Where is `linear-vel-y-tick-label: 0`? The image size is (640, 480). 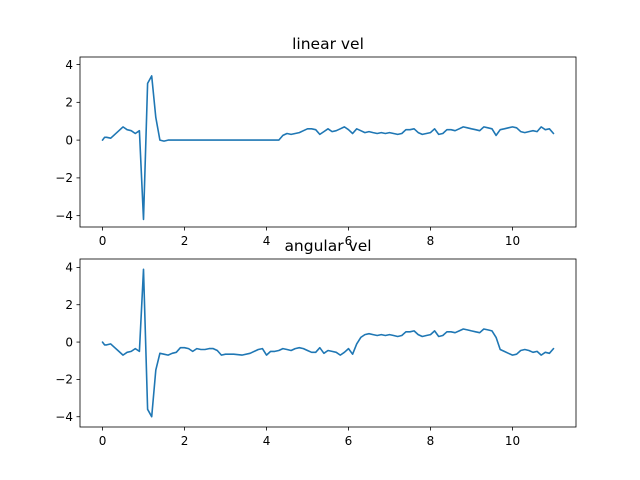
linear-vel-y-tick-label: 0 is located at coordinates (69, 140).